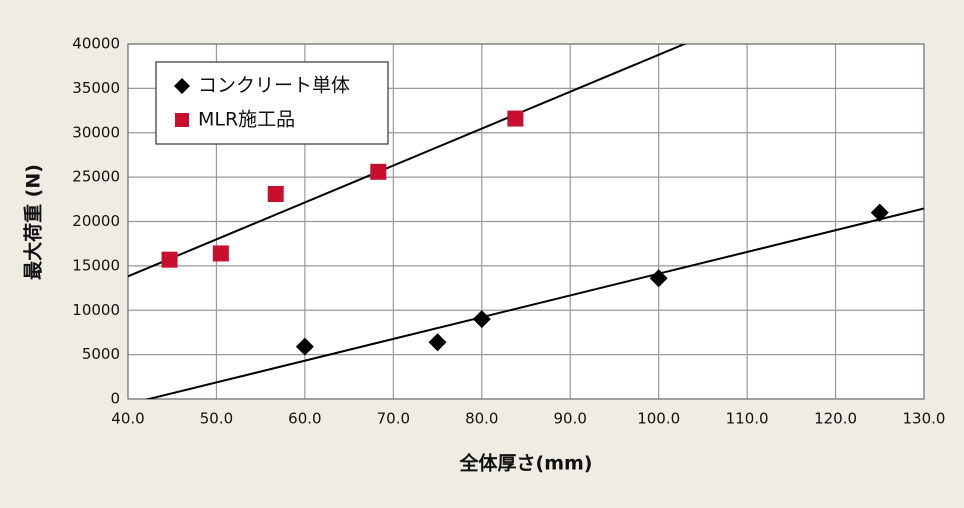 Image resolution: width=964 pixels, height=508 pixels. Describe the element at coordinates (127, 419) in the screenshot. I see `x-tick-label: 40.0` at that location.